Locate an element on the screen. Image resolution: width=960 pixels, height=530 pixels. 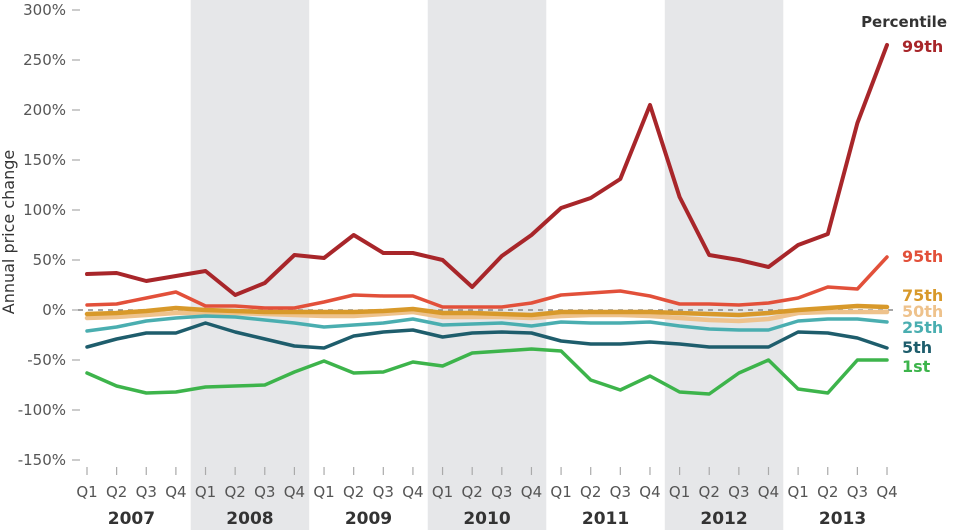
series-label-1st: 1st is located at coordinates (916, 366).